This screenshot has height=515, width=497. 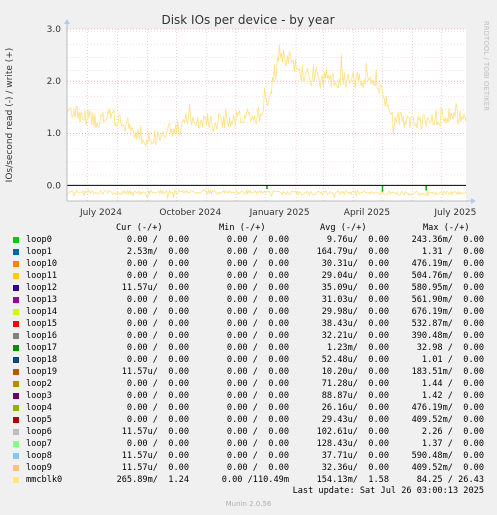 What do you see at coordinates (39, 396) in the screenshot?
I see `legend-device-name: loop3` at bounding box center [39, 396].